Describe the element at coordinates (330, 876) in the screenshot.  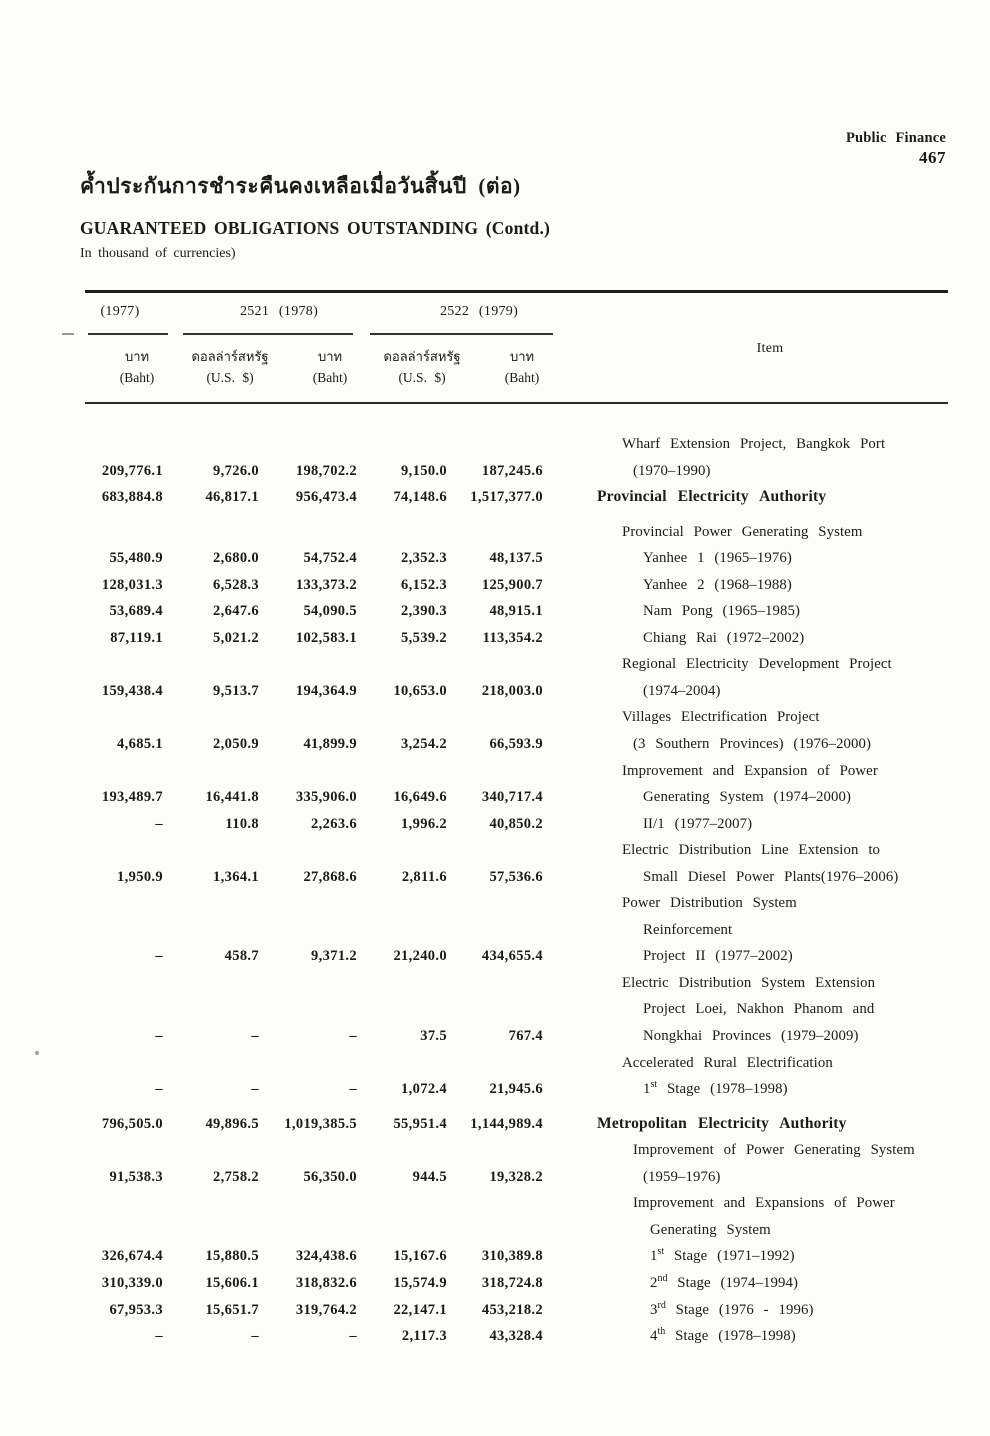
I see `cell-value: 27,868.6` at that location.